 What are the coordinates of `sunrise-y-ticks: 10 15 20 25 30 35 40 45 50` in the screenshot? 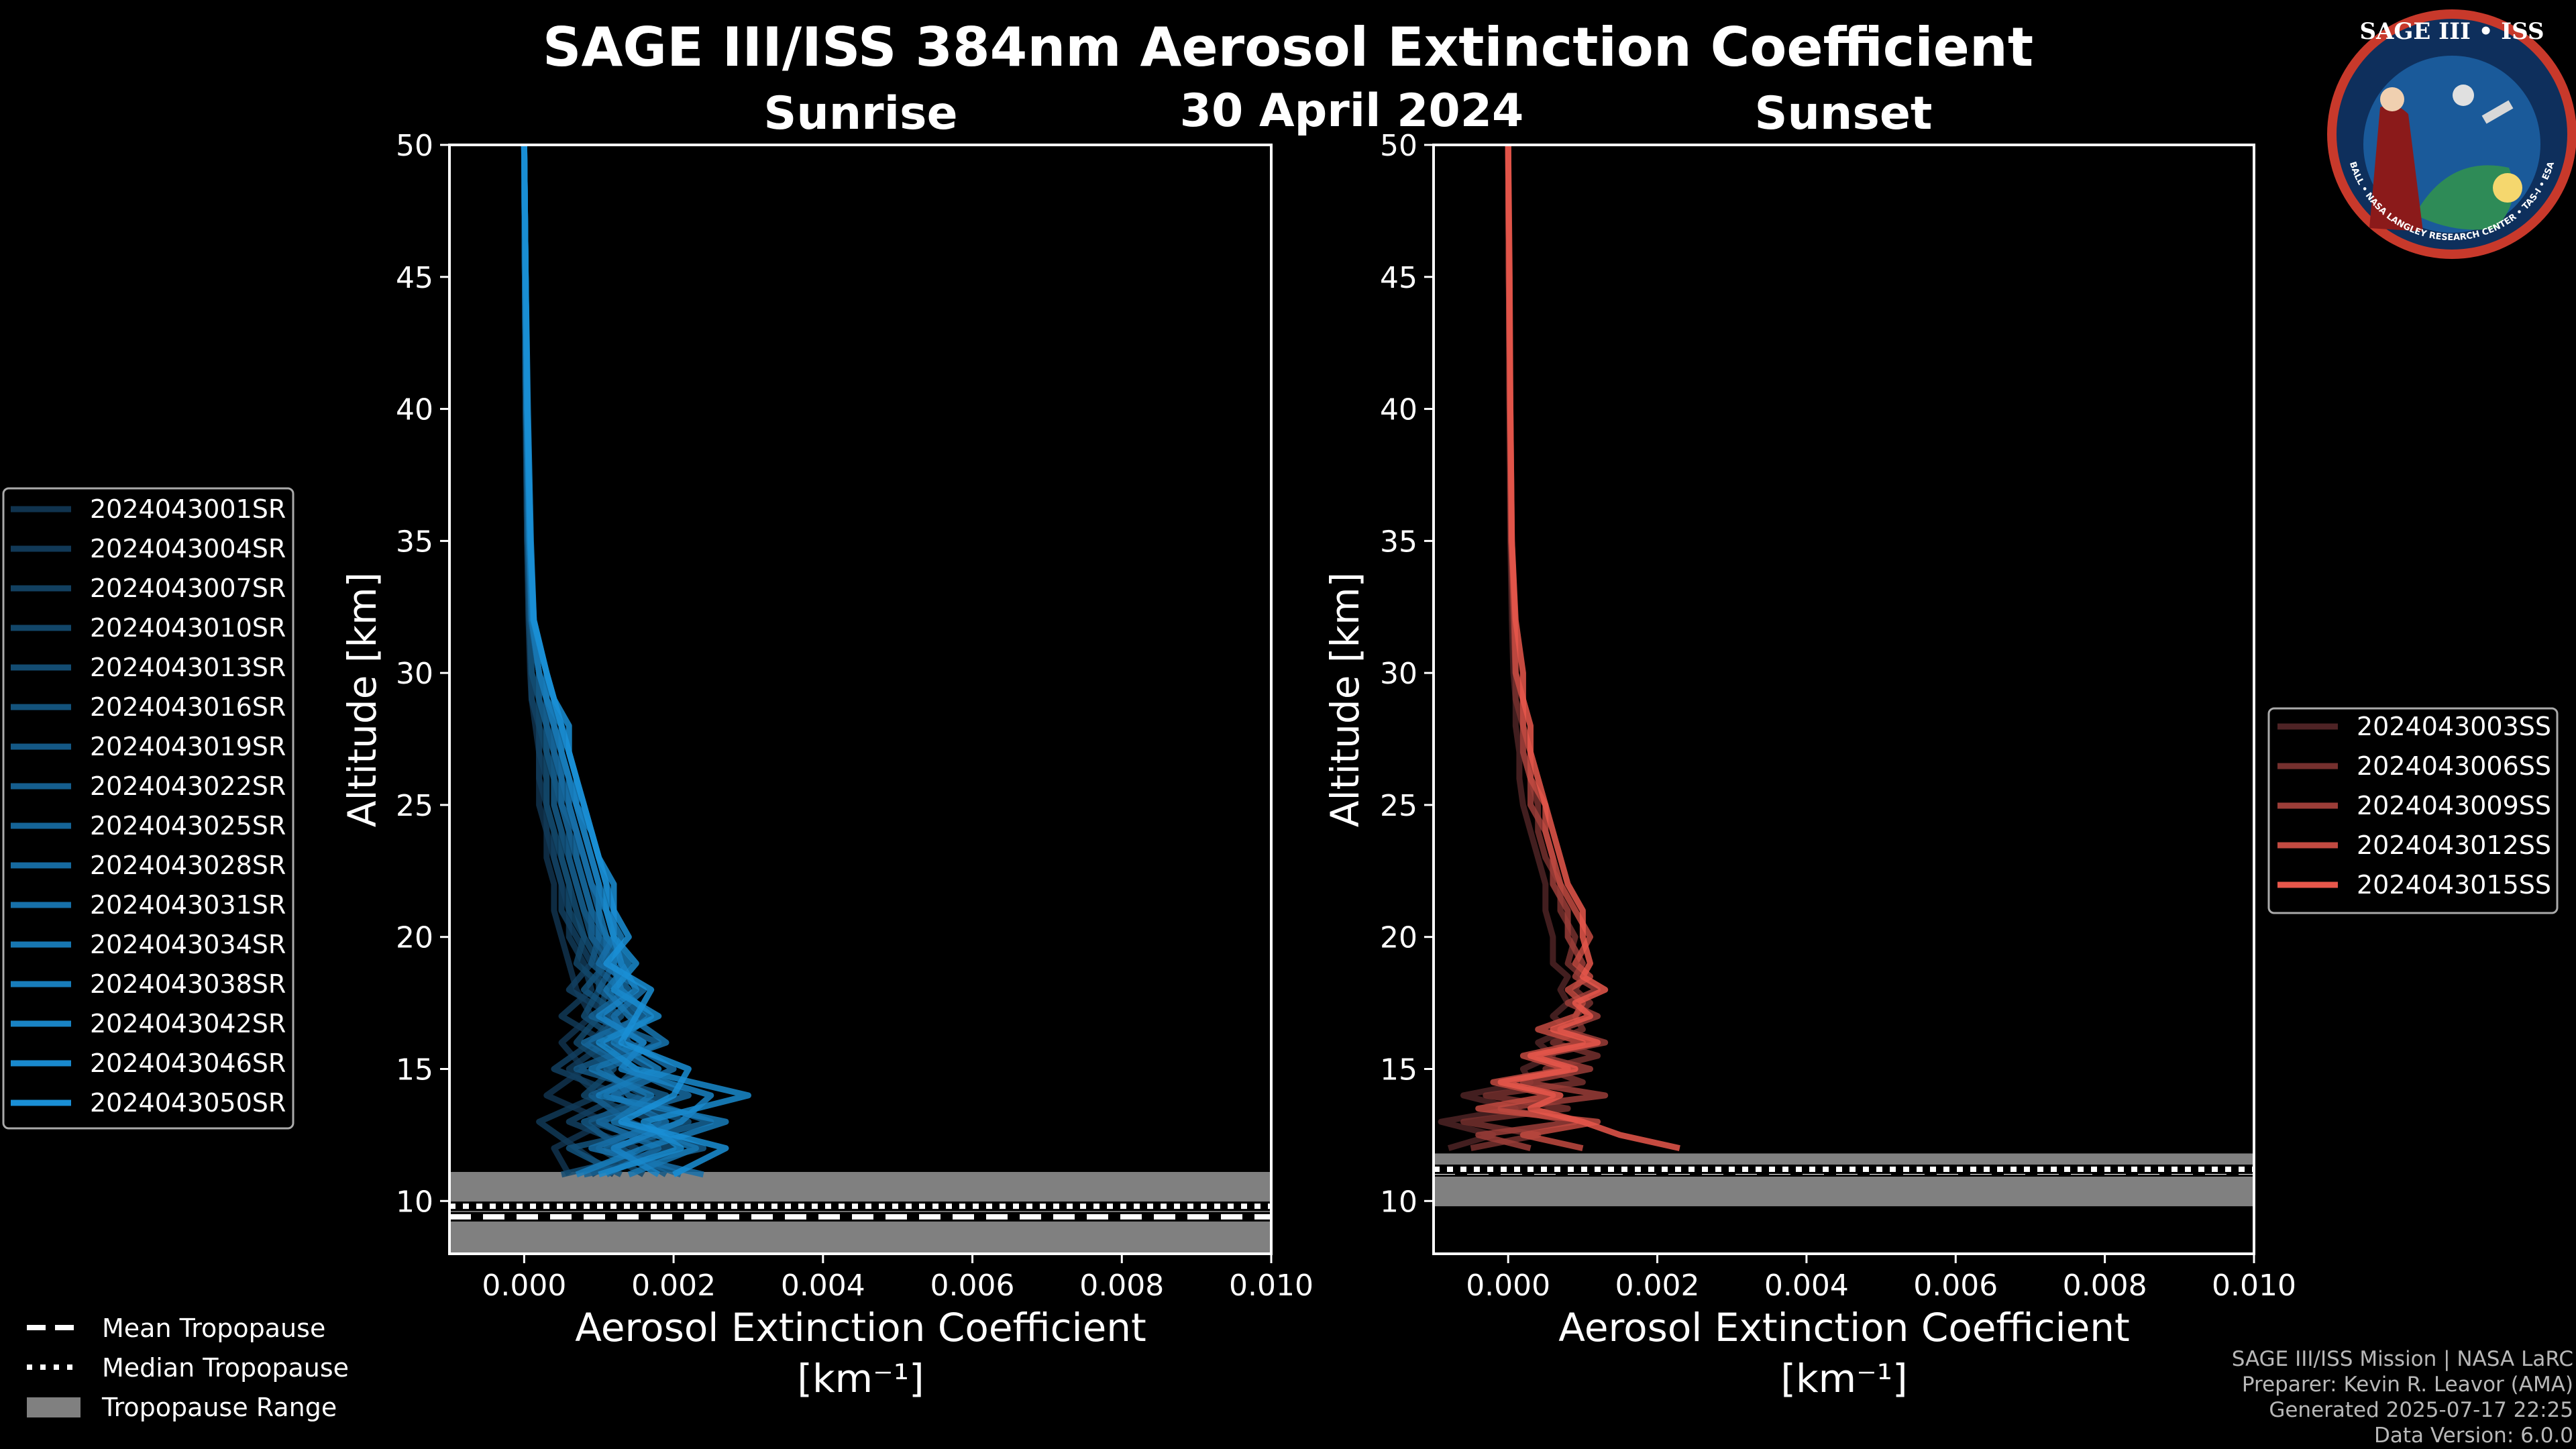 It's located at (422, 674).